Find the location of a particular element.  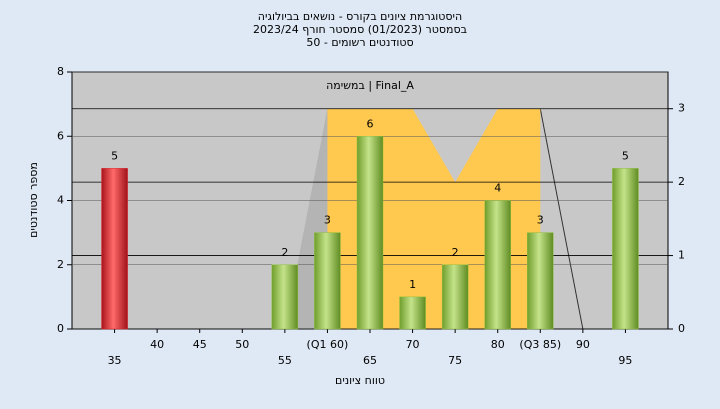

y2-tick-label: 1 is located at coordinates (681, 255).